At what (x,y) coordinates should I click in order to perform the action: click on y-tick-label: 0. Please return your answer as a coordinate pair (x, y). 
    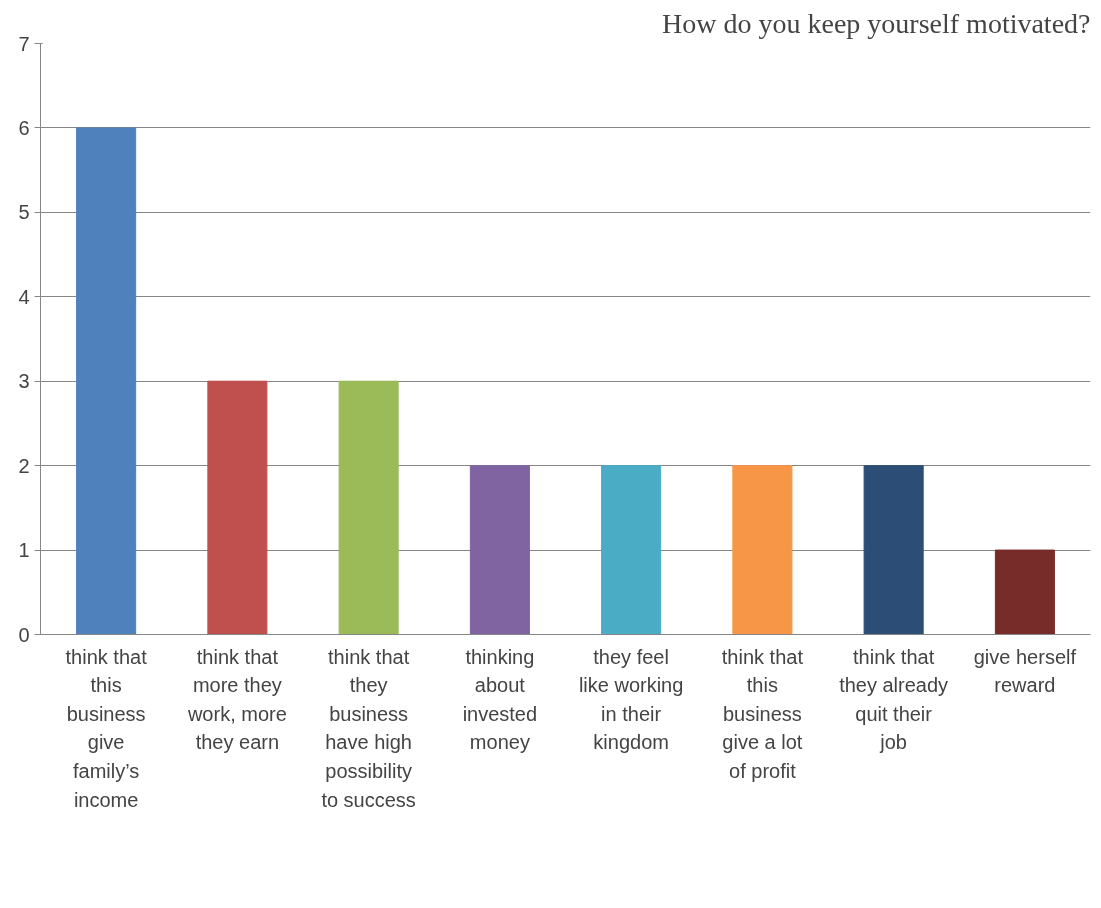
    Looking at the image, I should click on (24, 634).